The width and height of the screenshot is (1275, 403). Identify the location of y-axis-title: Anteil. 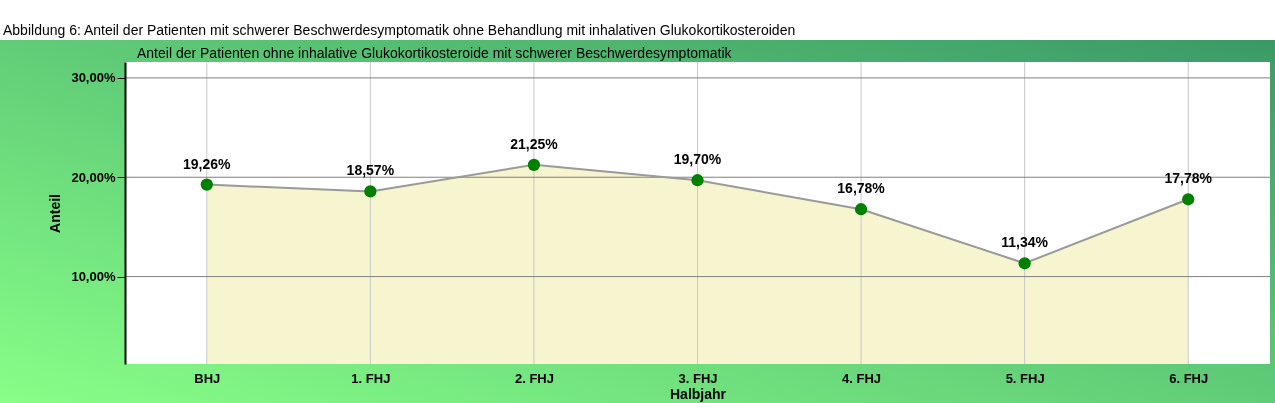
(55, 213).